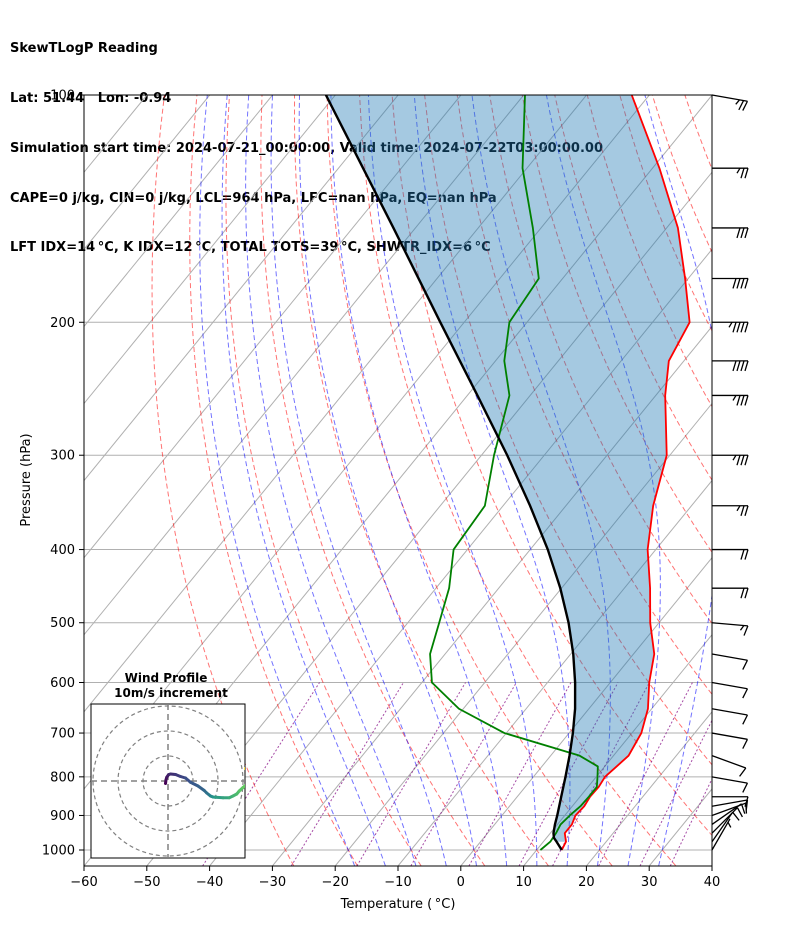 This screenshot has width=794, height=937. Describe the element at coordinates (171, 693) in the screenshot. I see `hodograph-subtitle: 10m/s increment` at that location.